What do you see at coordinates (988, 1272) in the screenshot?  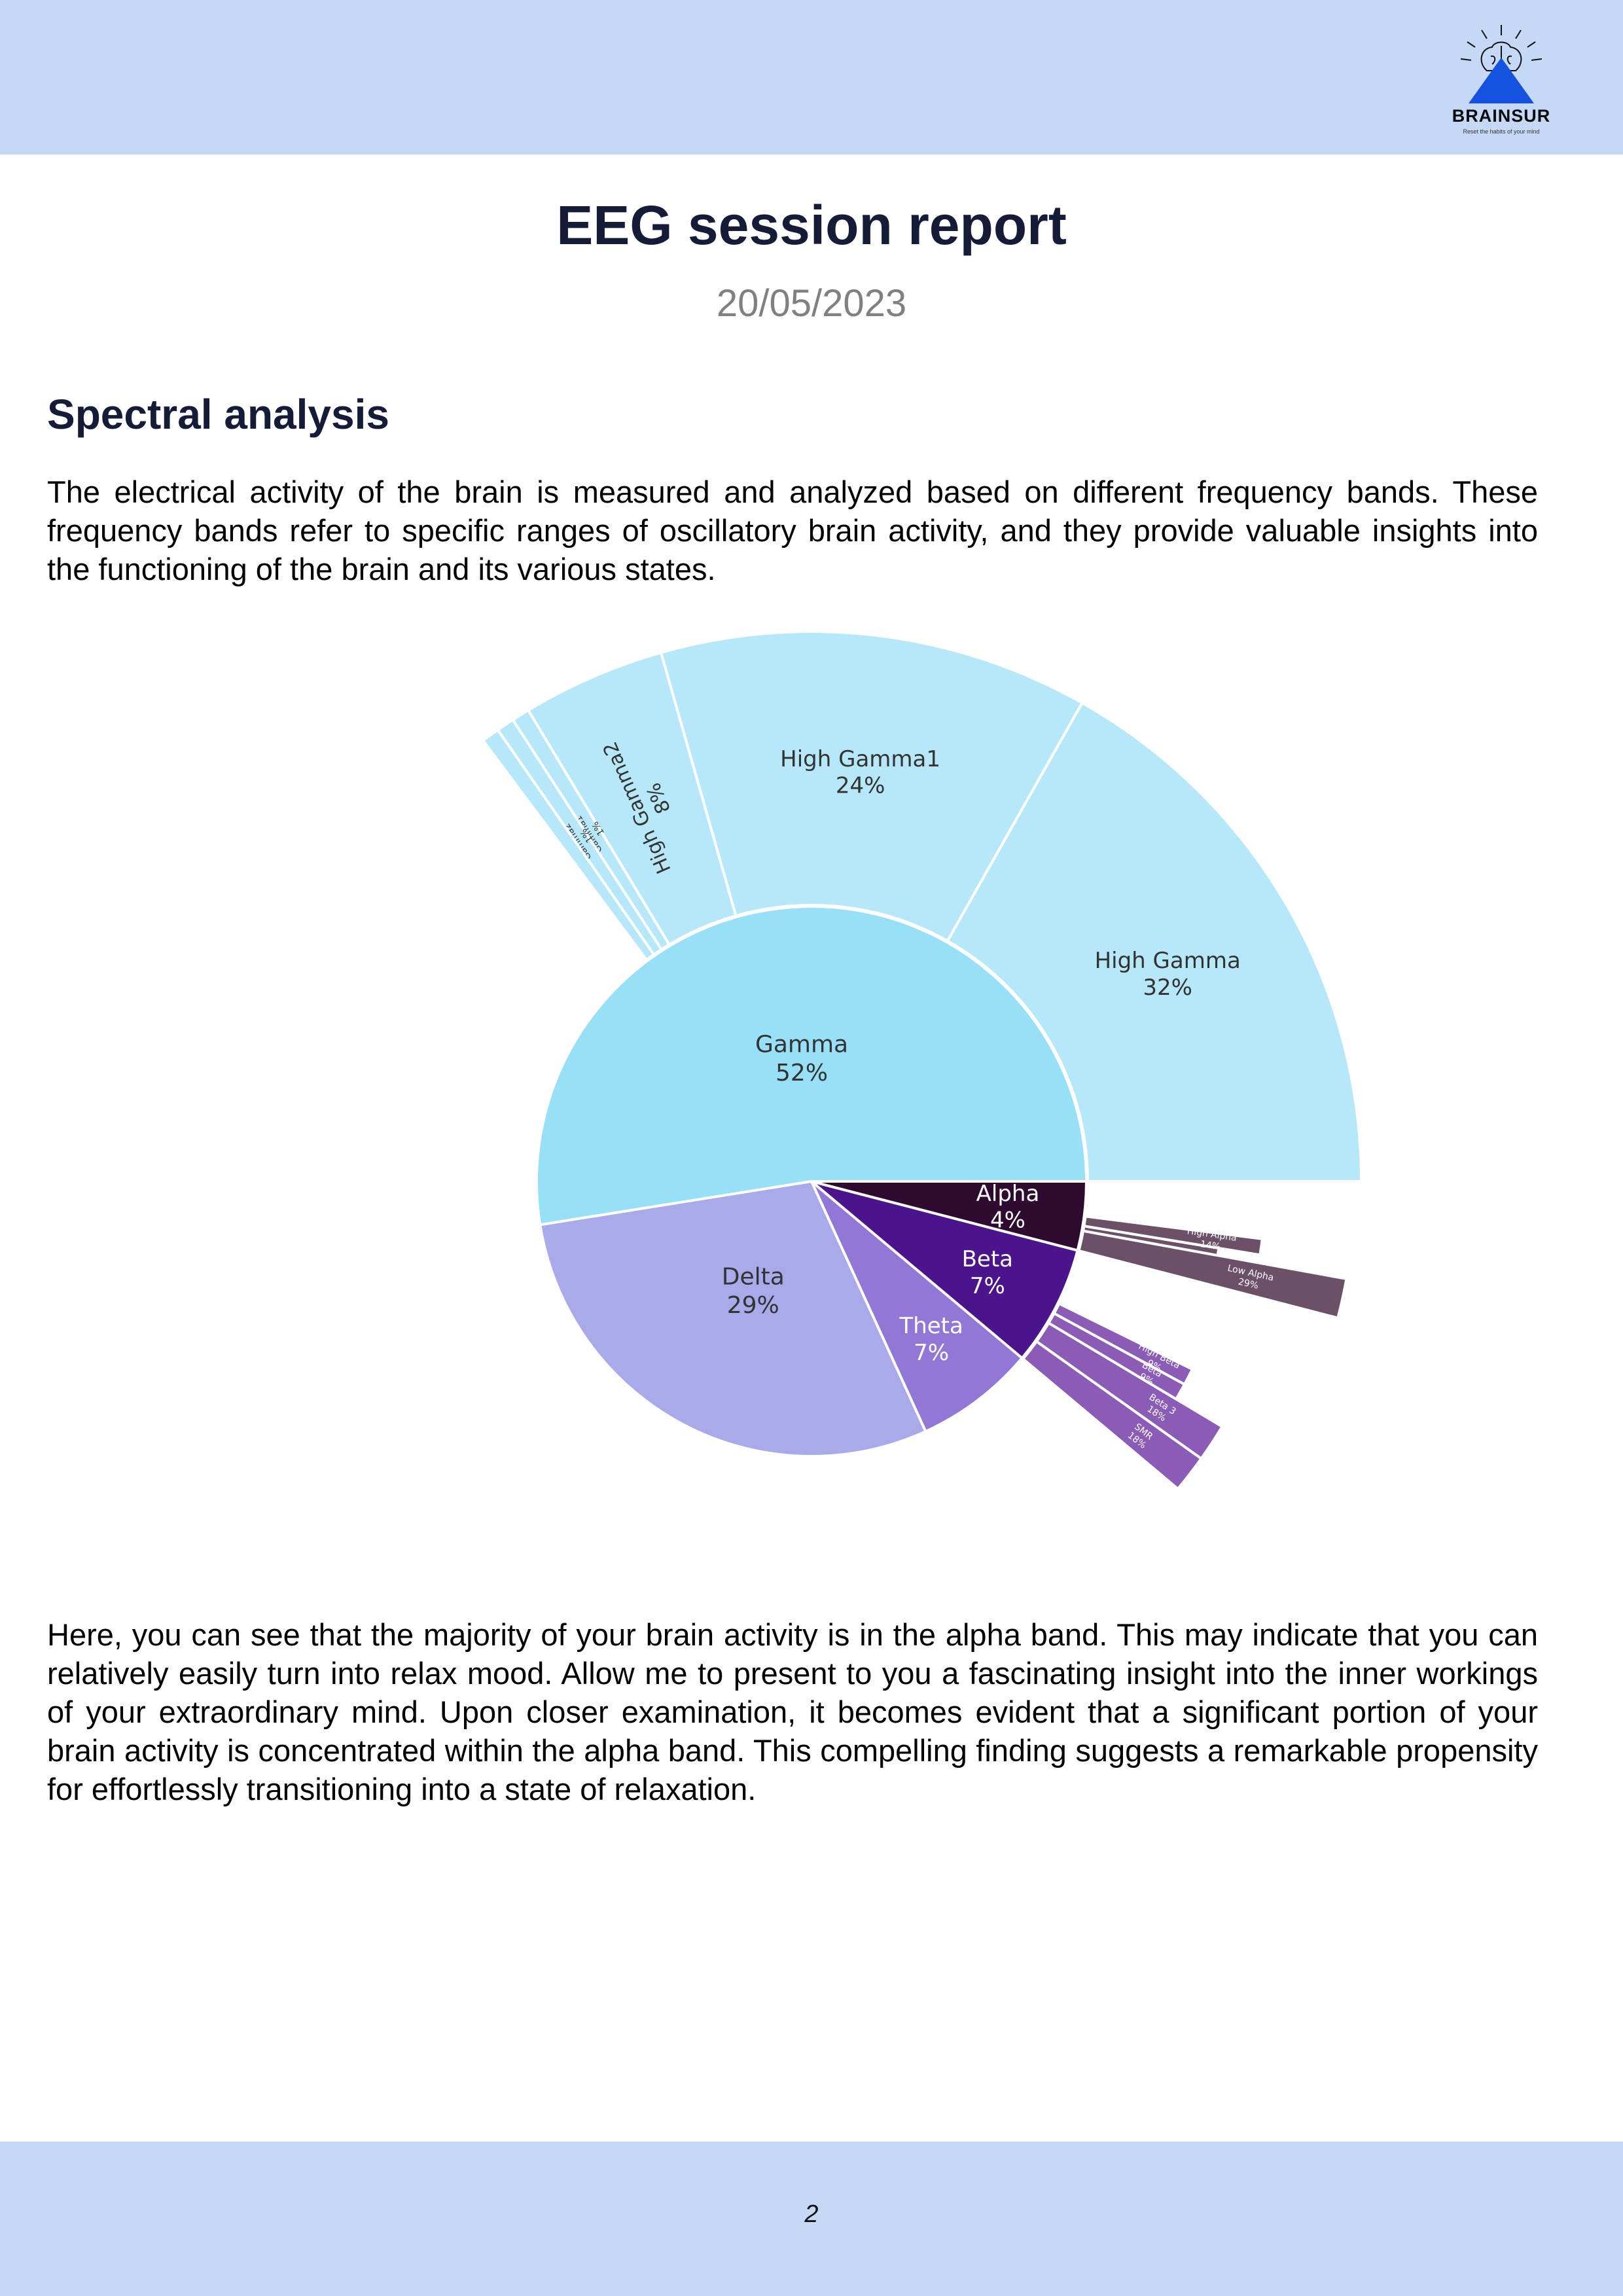 I see `sunburst-label-beta: Beta 7%` at bounding box center [988, 1272].